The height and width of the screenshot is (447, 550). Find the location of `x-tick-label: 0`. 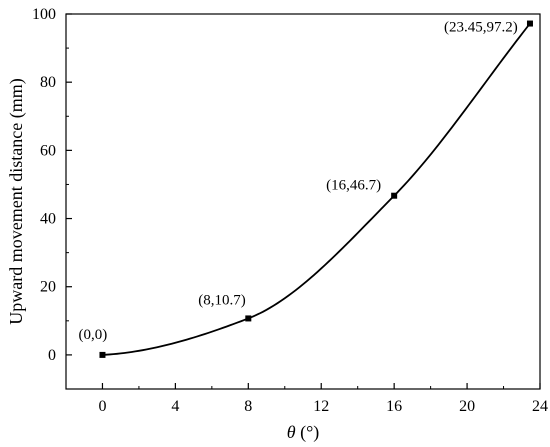

x-tick-label: 0 is located at coordinates (102, 406).